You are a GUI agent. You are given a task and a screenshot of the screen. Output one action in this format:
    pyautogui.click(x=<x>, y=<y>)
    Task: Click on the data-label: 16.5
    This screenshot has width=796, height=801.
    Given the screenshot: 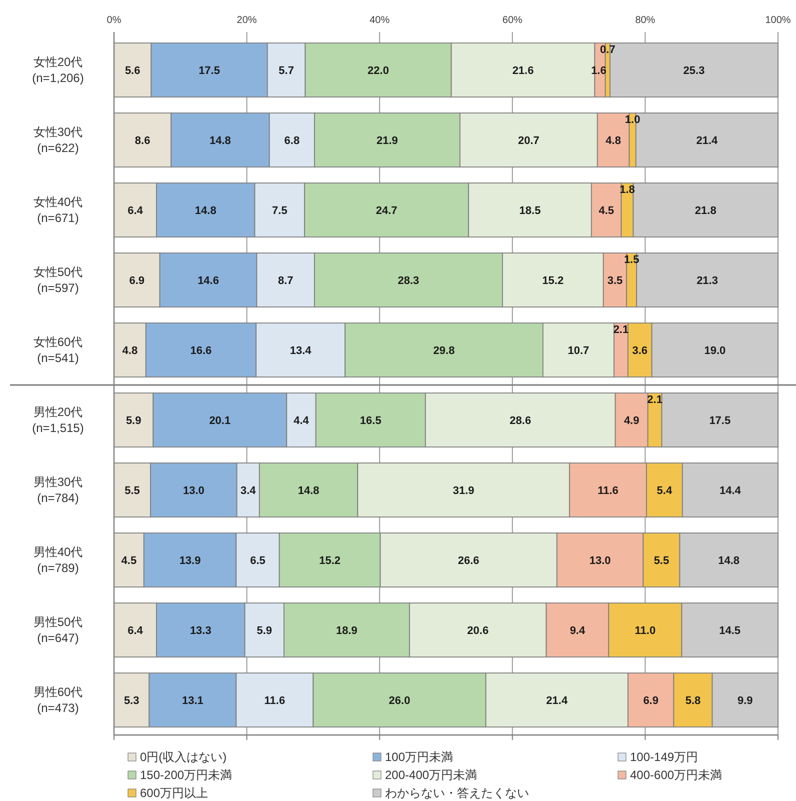 What is the action you would take?
    pyautogui.click(x=371, y=421)
    